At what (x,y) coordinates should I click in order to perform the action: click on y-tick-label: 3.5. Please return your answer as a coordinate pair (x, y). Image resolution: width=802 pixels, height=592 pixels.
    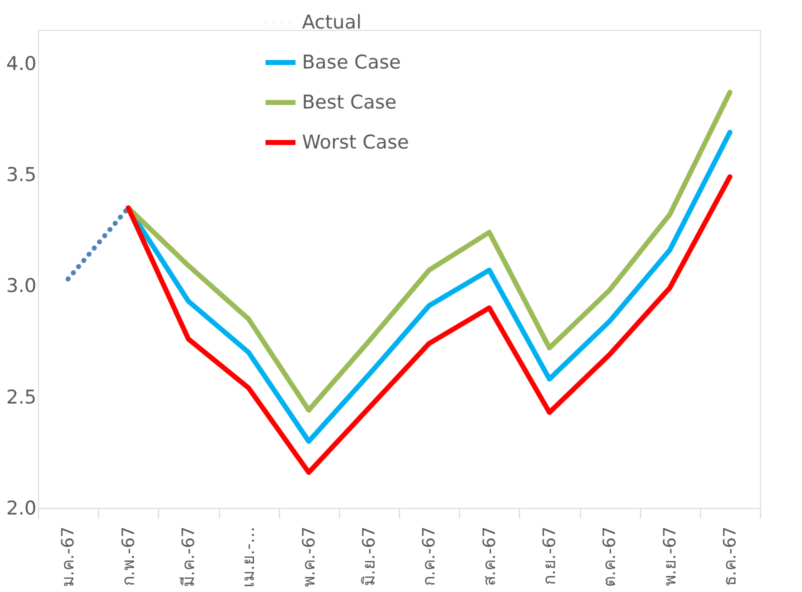
    Looking at the image, I should click on (21, 175).